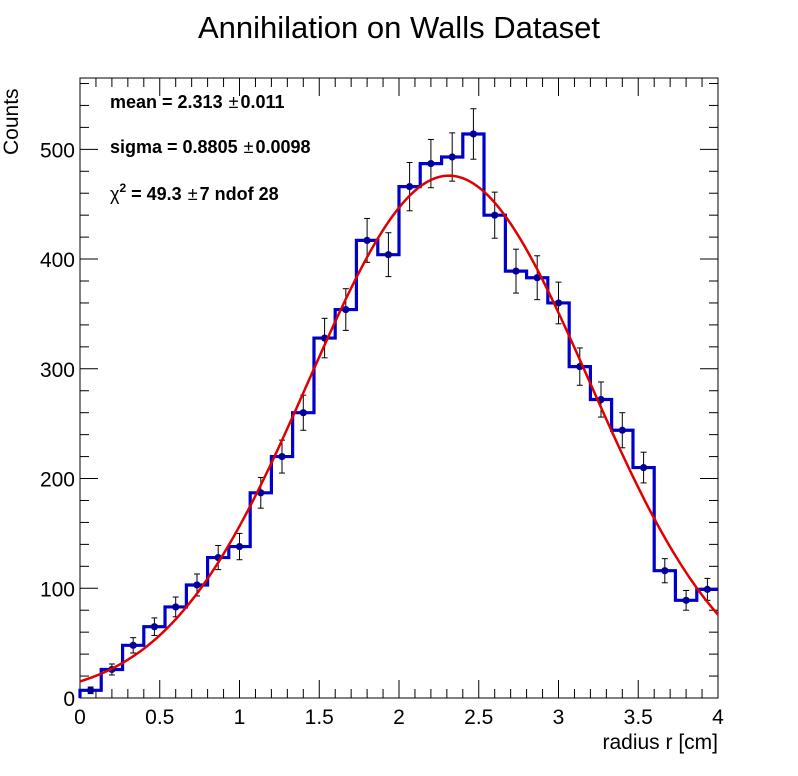  What do you see at coordinates (718, 717) in the screenshot?
I see `x-tick-label: 4` at bounding box center [718, 717].